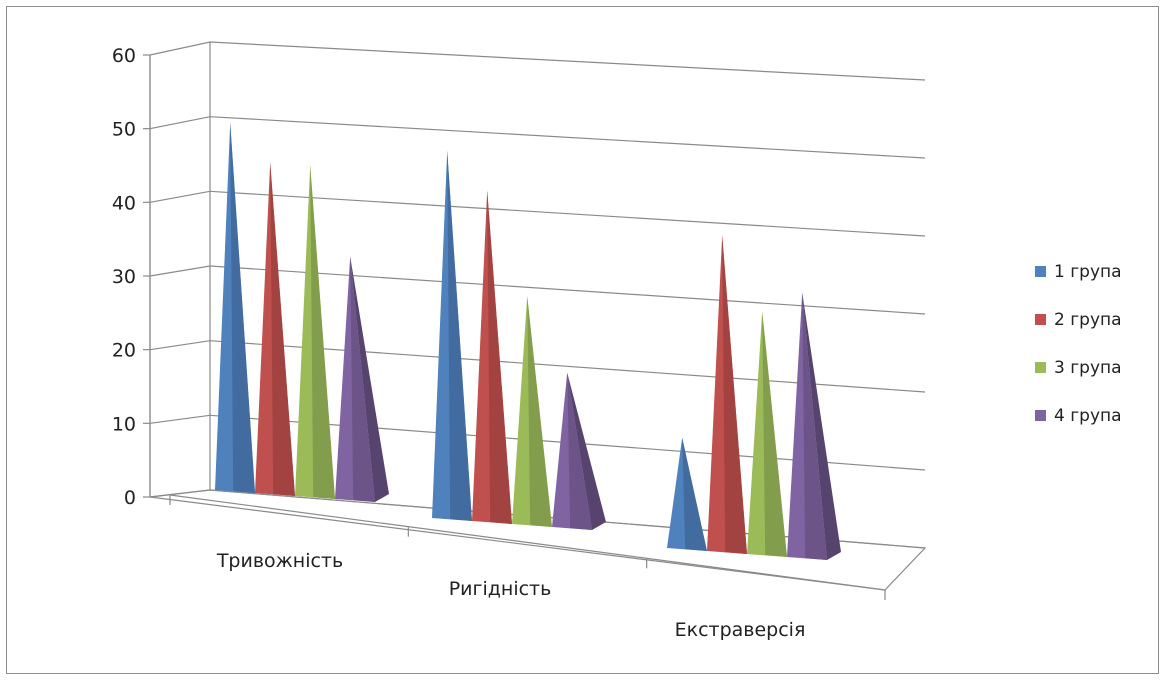  What do you see at coordinates (124, 203) in the screenshot?
I see `y-tick-label: 40` at bounding box center [124, 203].